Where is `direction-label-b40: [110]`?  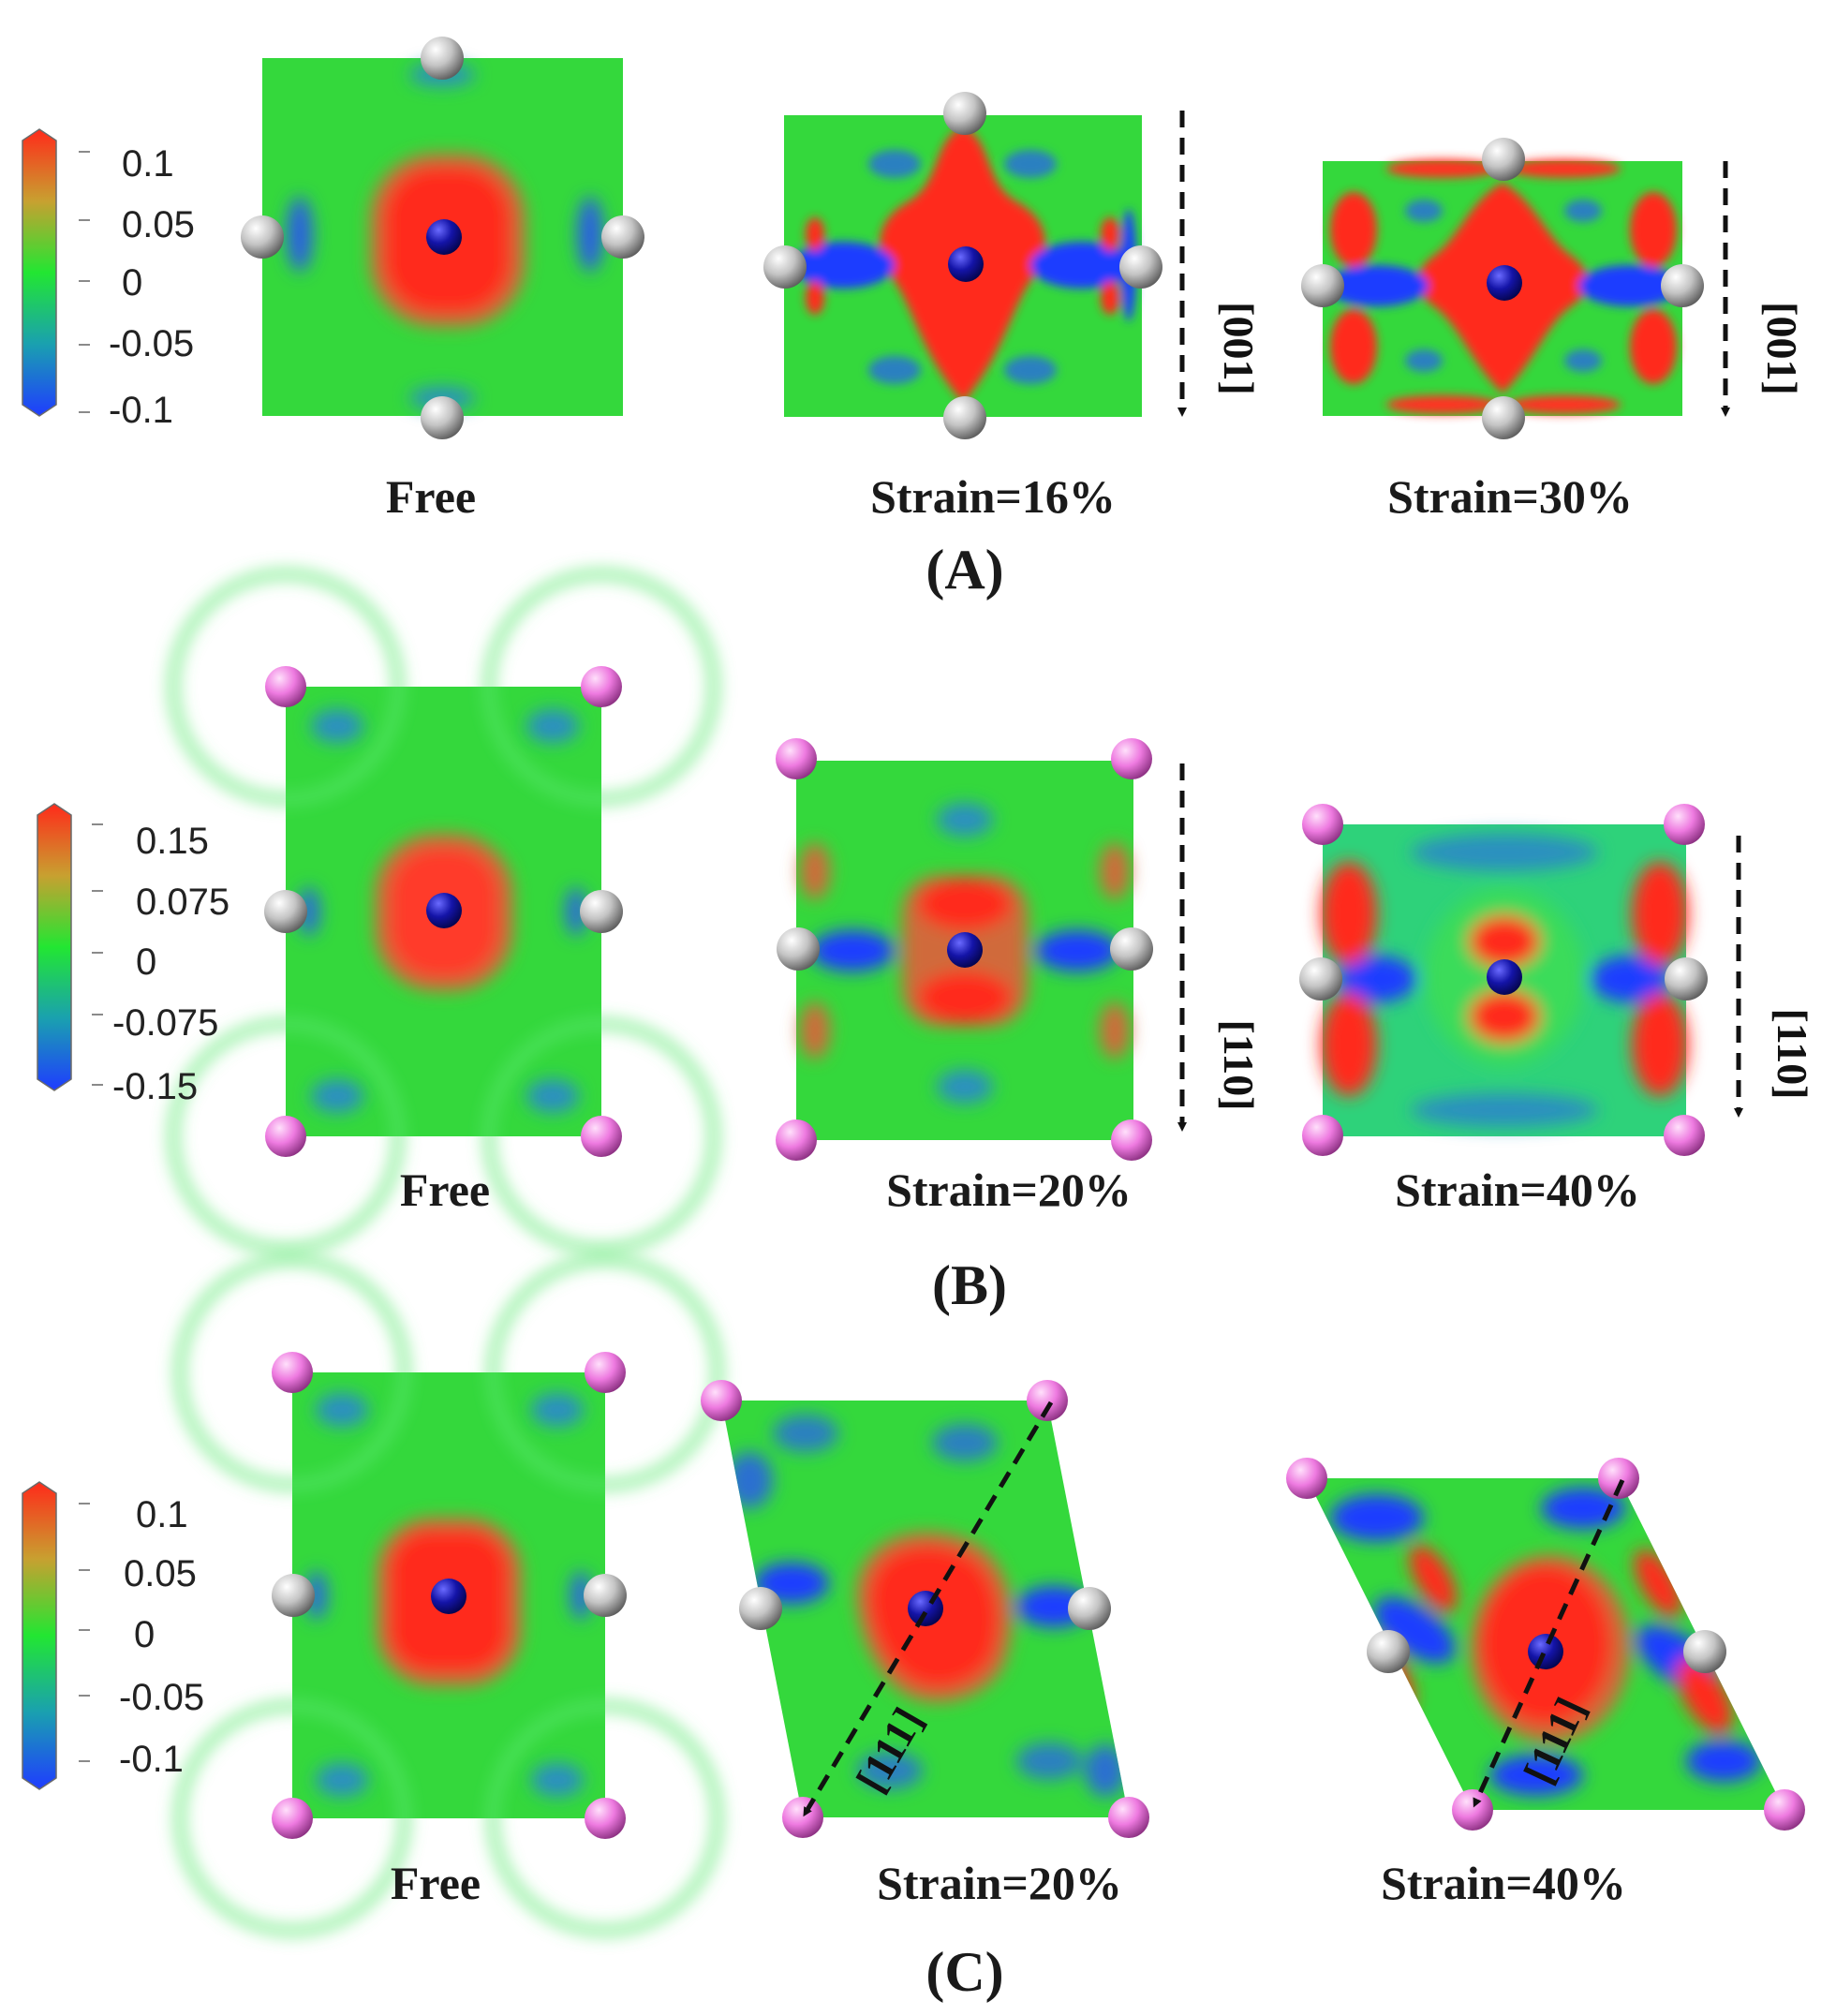 direction-label-b40: [110] is located at coordinates (1792, 1054).